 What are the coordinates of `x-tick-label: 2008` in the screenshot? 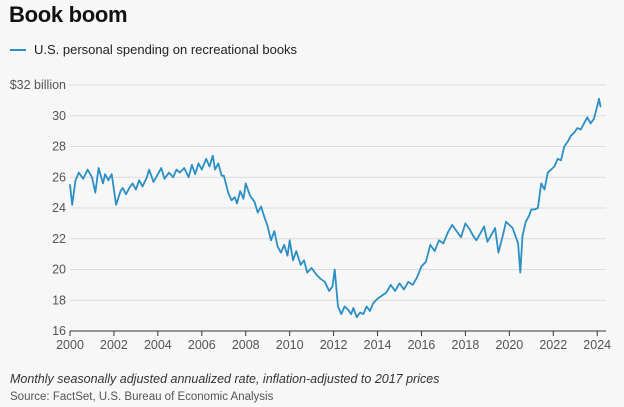 It's located at (246, 345).